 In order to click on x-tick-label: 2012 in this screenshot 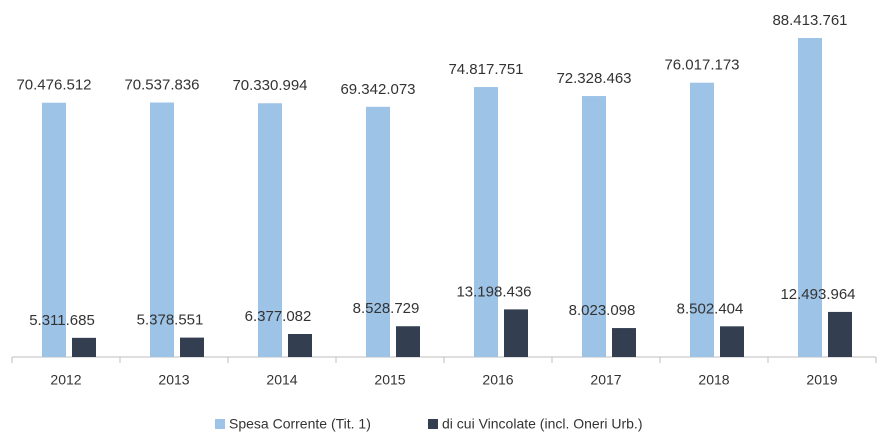, I will do `click(65, 380)`.